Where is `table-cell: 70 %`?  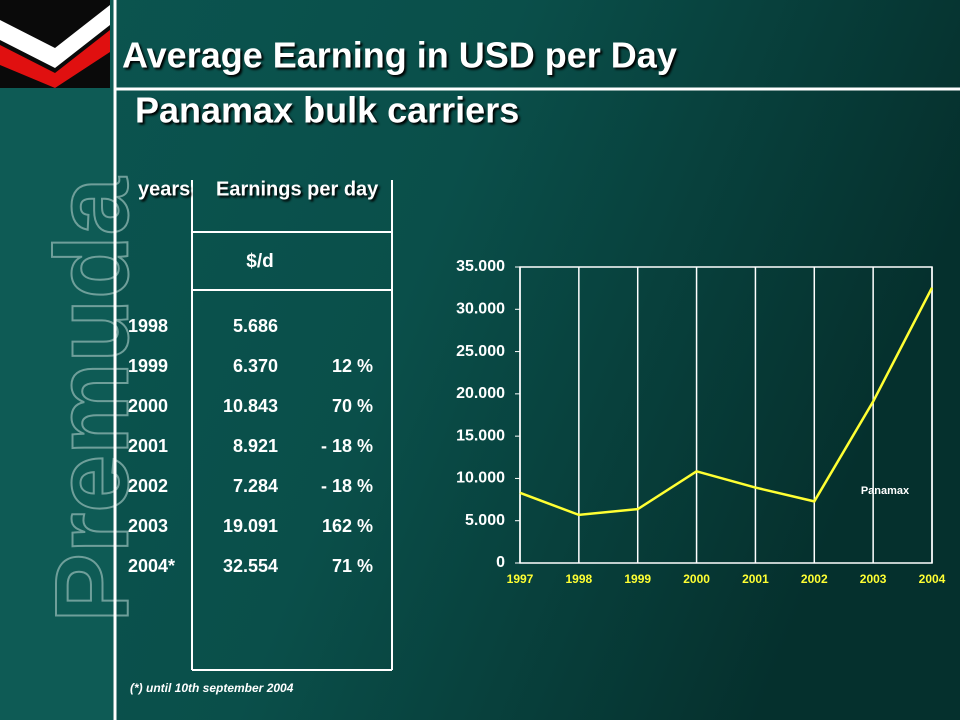 table-cell: 70 % is located at coordinates (352, 406).